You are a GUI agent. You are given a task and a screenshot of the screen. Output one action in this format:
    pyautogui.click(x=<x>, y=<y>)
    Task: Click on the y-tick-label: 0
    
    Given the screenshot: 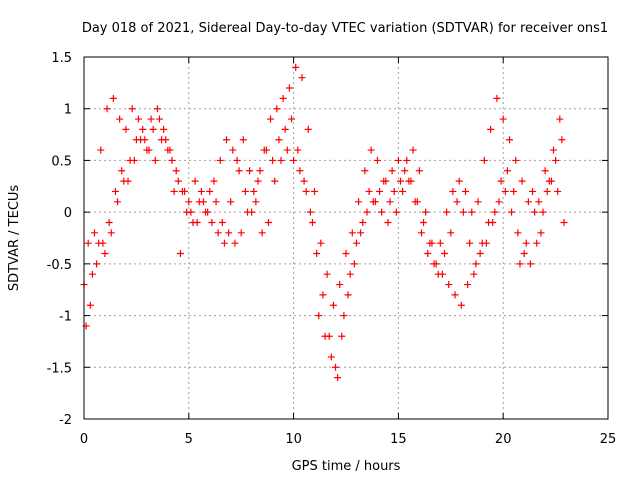 What is the action you would take?
    pyautogui.click(x=68, y=213)
    